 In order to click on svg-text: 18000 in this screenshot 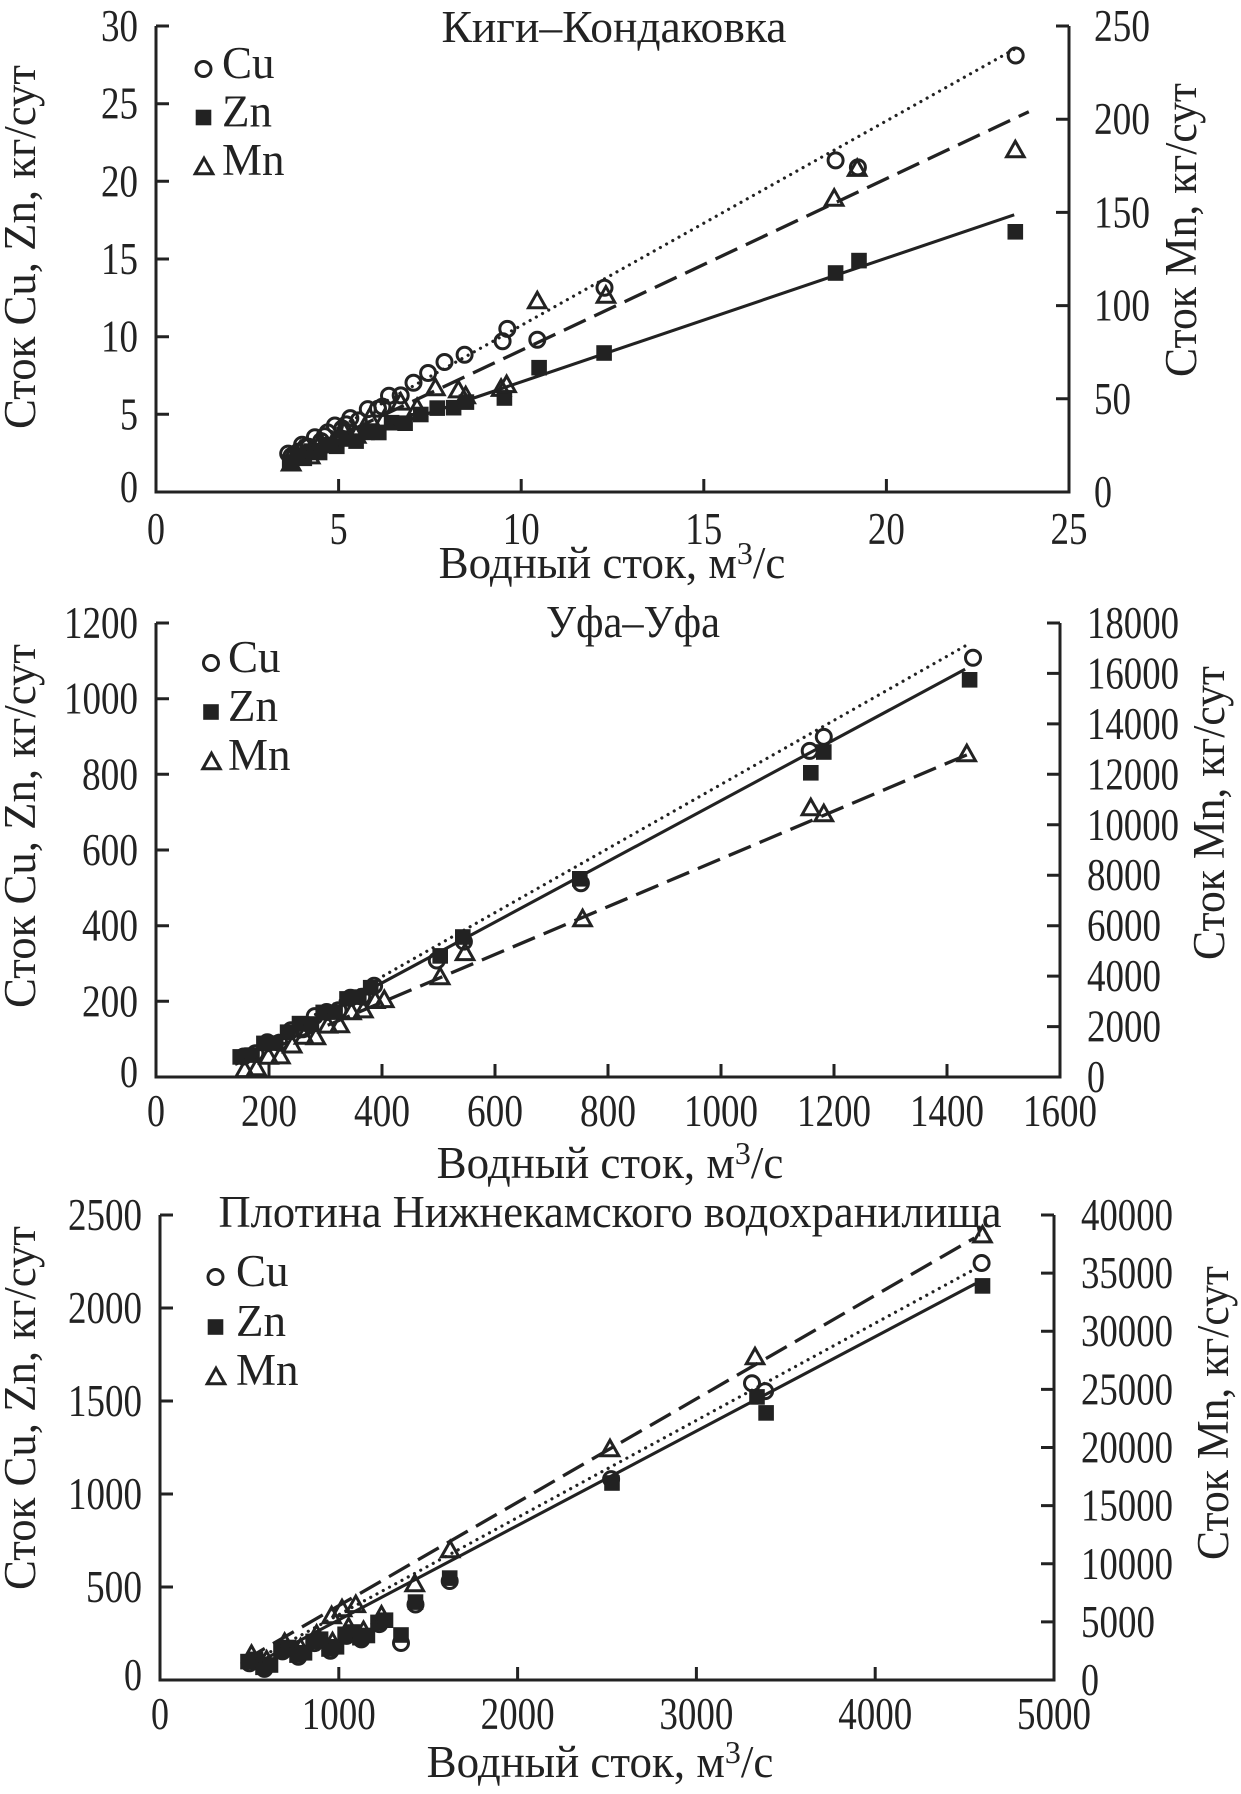, I will do `click(1133, 623)`.